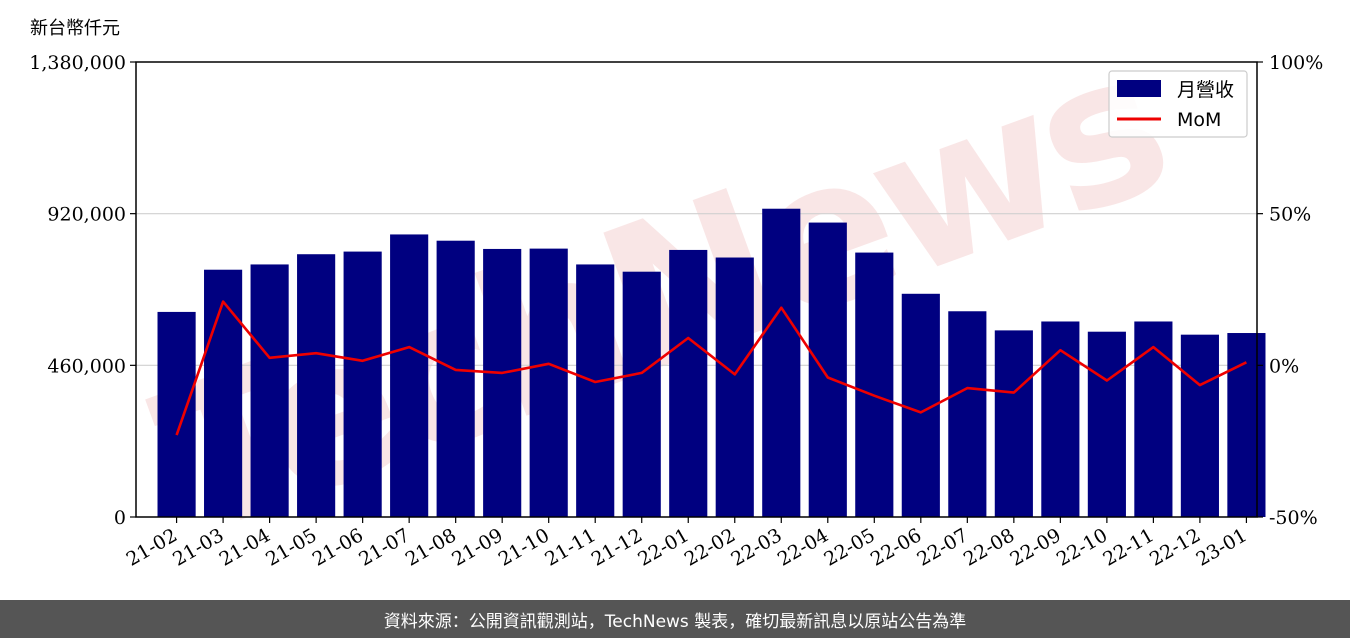  I want to click on x-tick-label: 22-03, so click(756, 547).